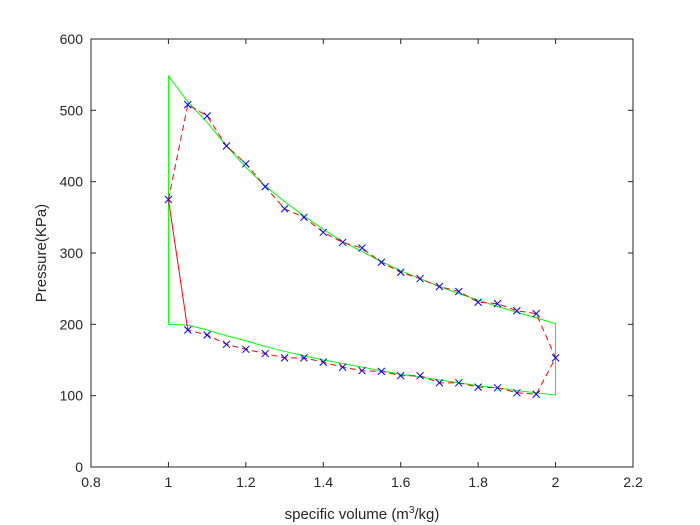 The width and height of the screenshot is (700, 525). What do you see at coordinates (72, 324) in the screenshot?
I see `y-tick-label: 200` at bounding box center [72, 324].